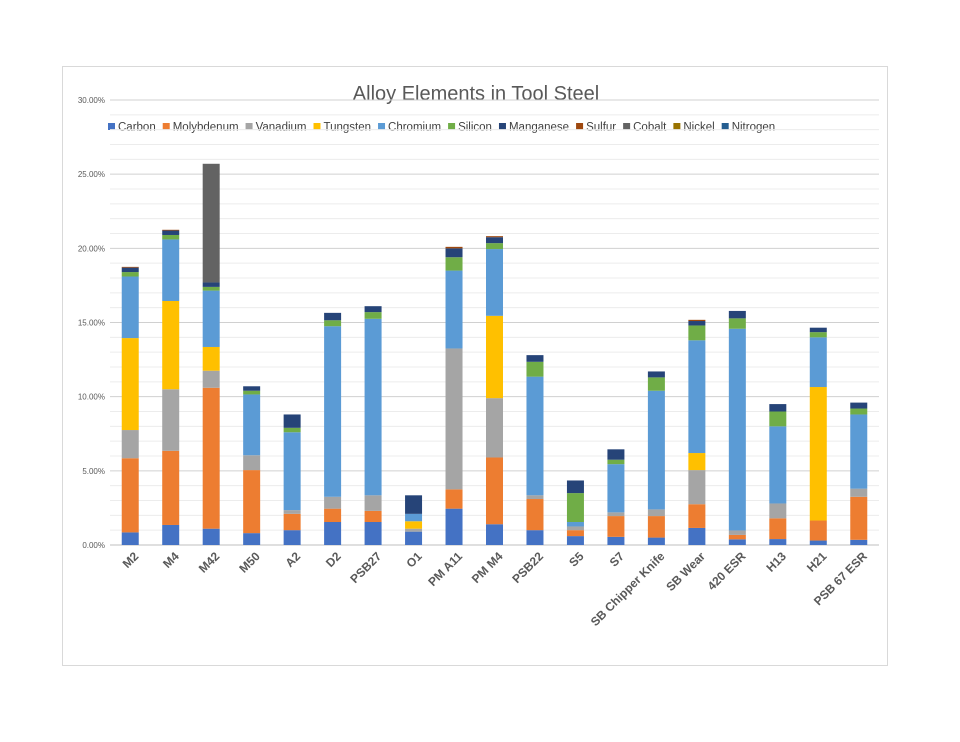 The width and height of the screenshot is (960, 742). I want to click on bar-stack-pm-a11, so click(454, 395).